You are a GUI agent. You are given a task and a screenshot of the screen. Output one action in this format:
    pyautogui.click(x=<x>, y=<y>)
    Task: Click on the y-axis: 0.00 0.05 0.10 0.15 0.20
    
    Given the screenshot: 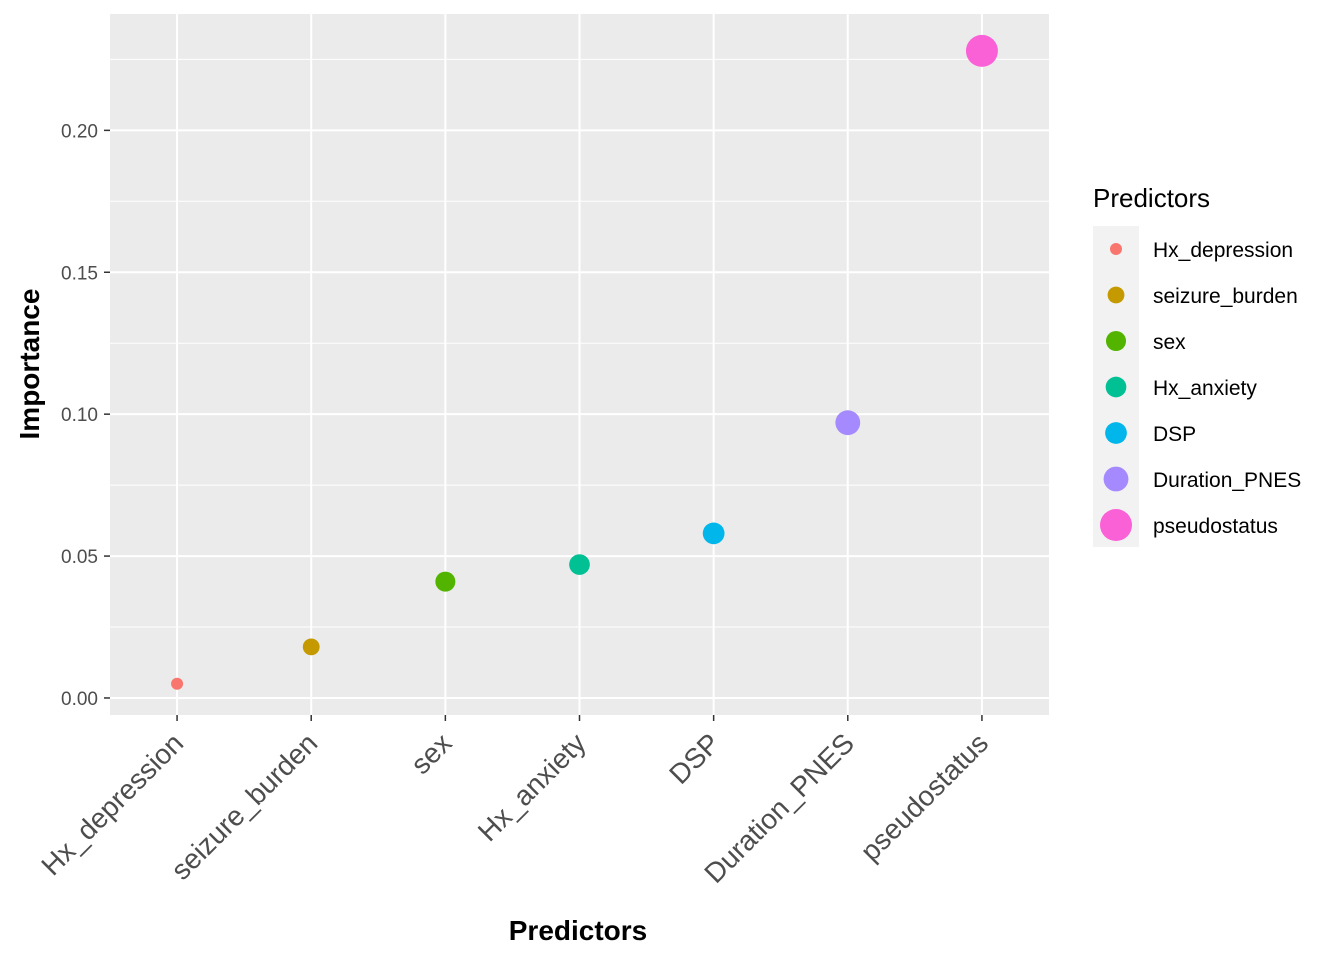 What is the action you would take?
    pyautogui.click(x=85, y=415)
    